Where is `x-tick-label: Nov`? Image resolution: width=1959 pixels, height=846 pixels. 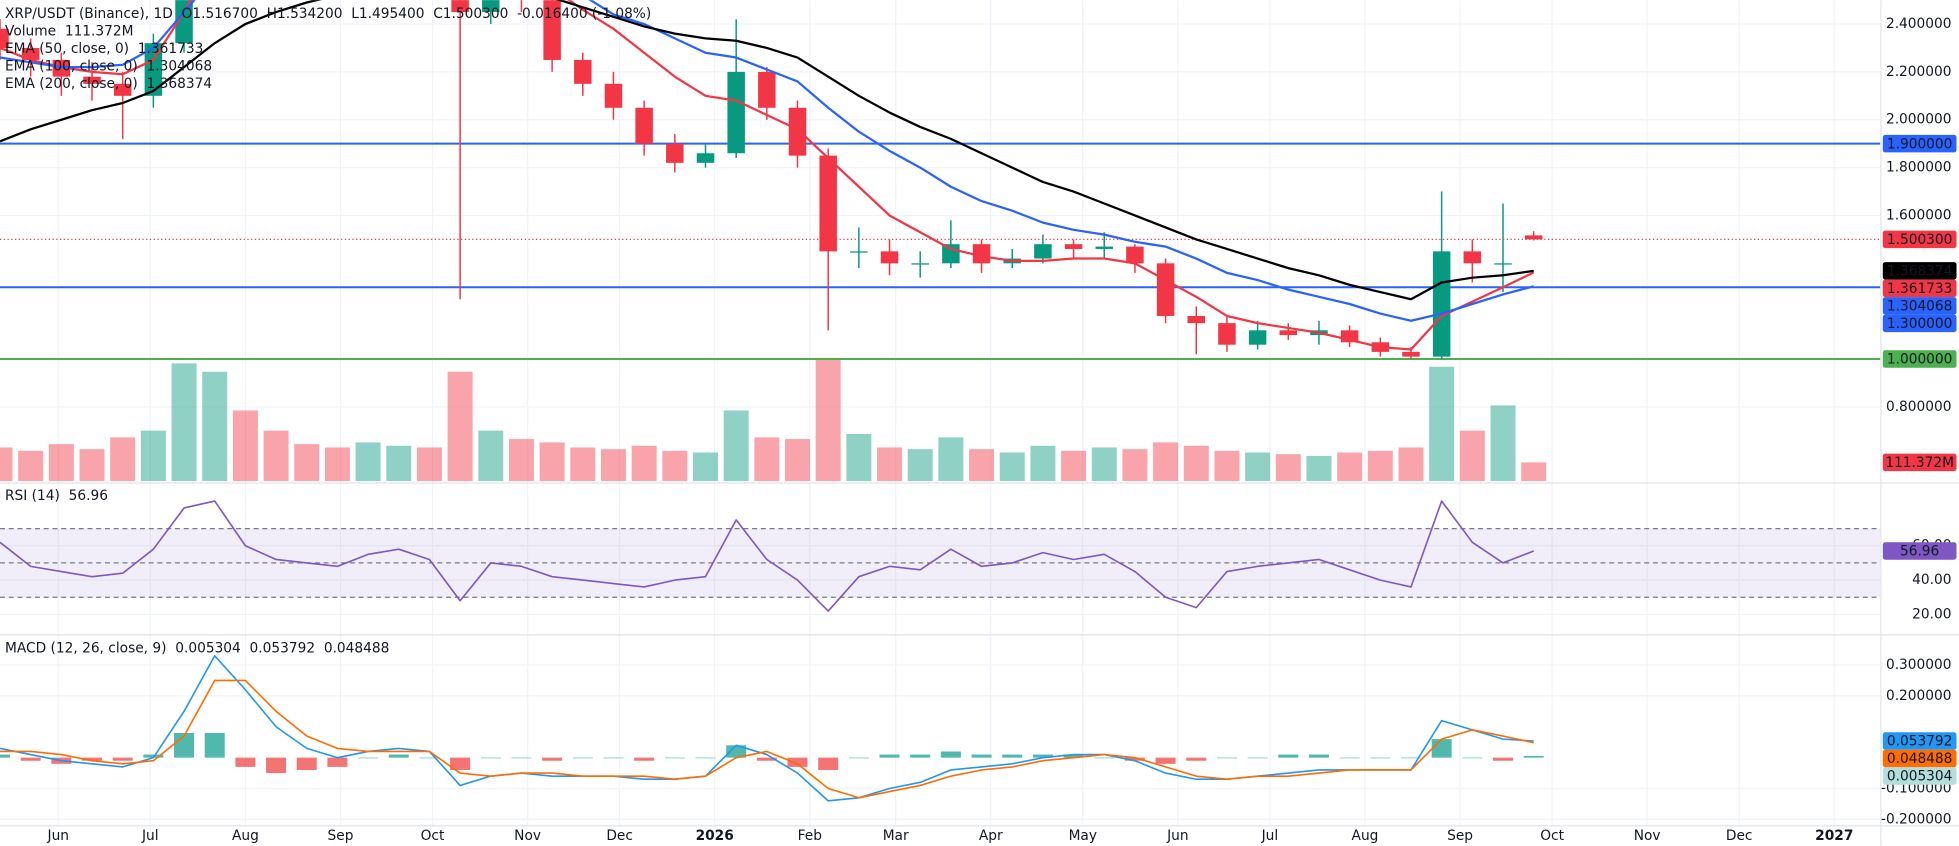 x-tick-label: Nov is located at coordinates (527, 836).